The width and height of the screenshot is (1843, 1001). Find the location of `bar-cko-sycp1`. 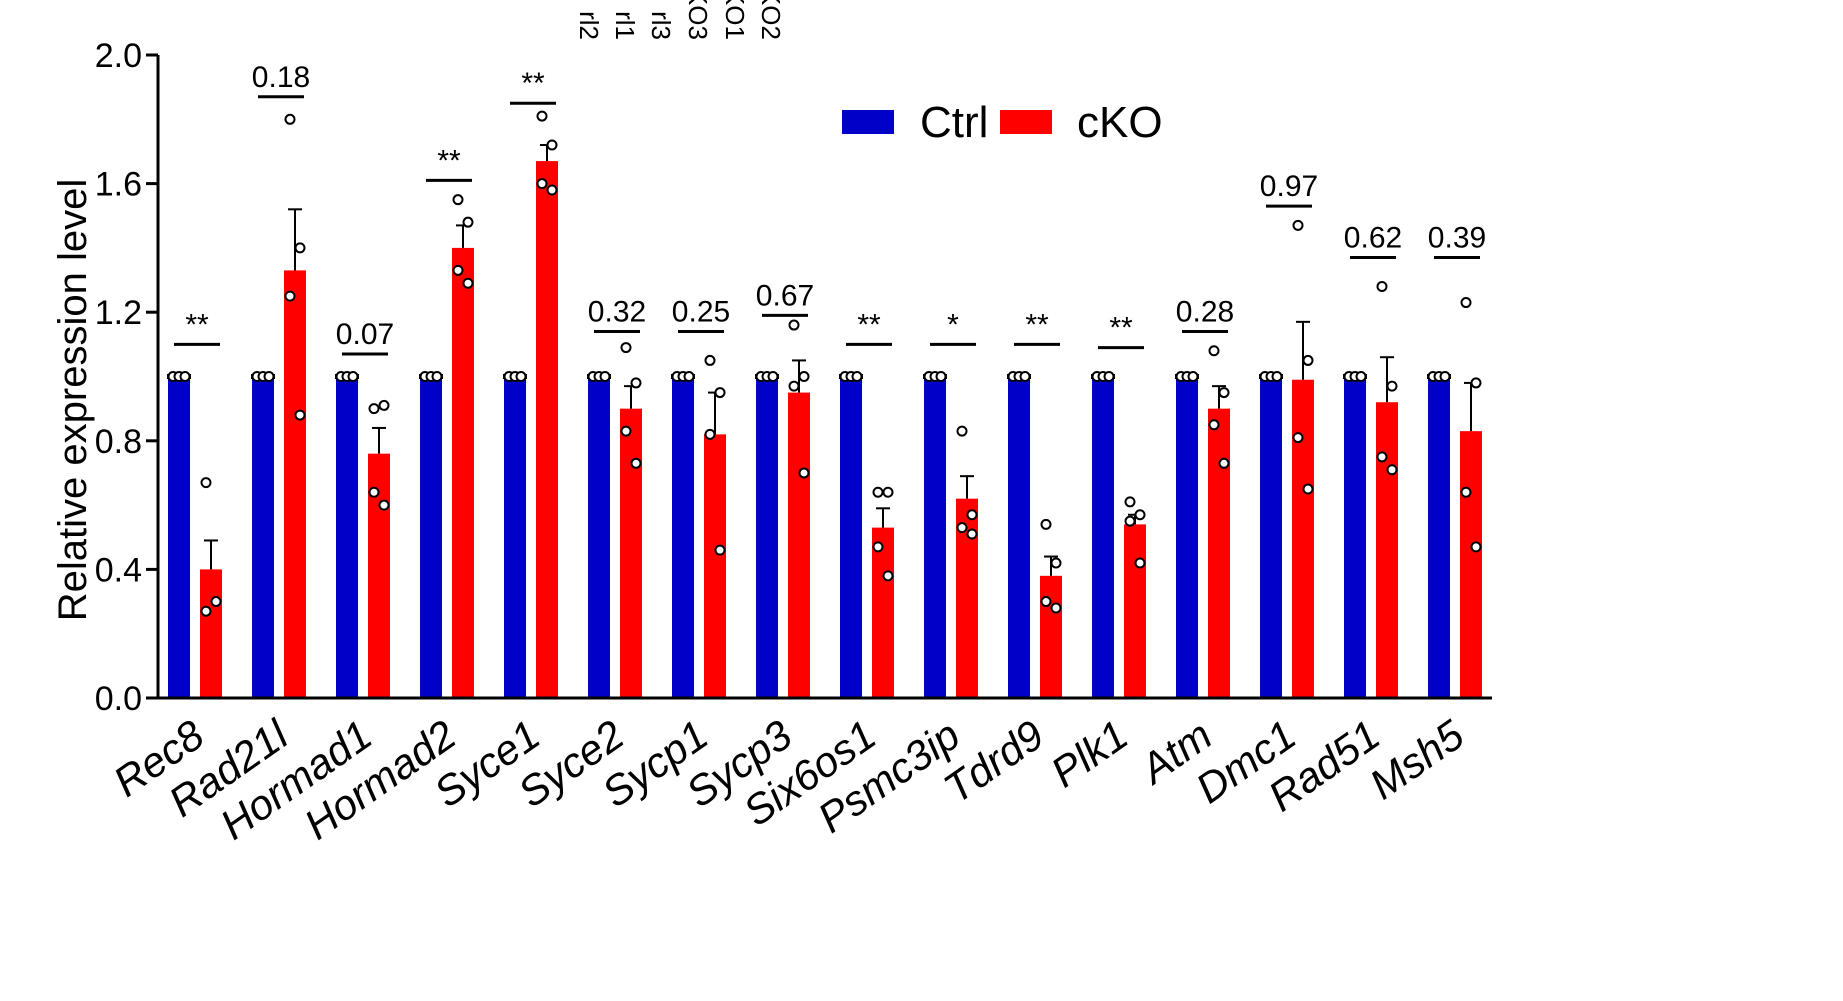

bar-cko-sycp1 is located at coordinates (715, 566).